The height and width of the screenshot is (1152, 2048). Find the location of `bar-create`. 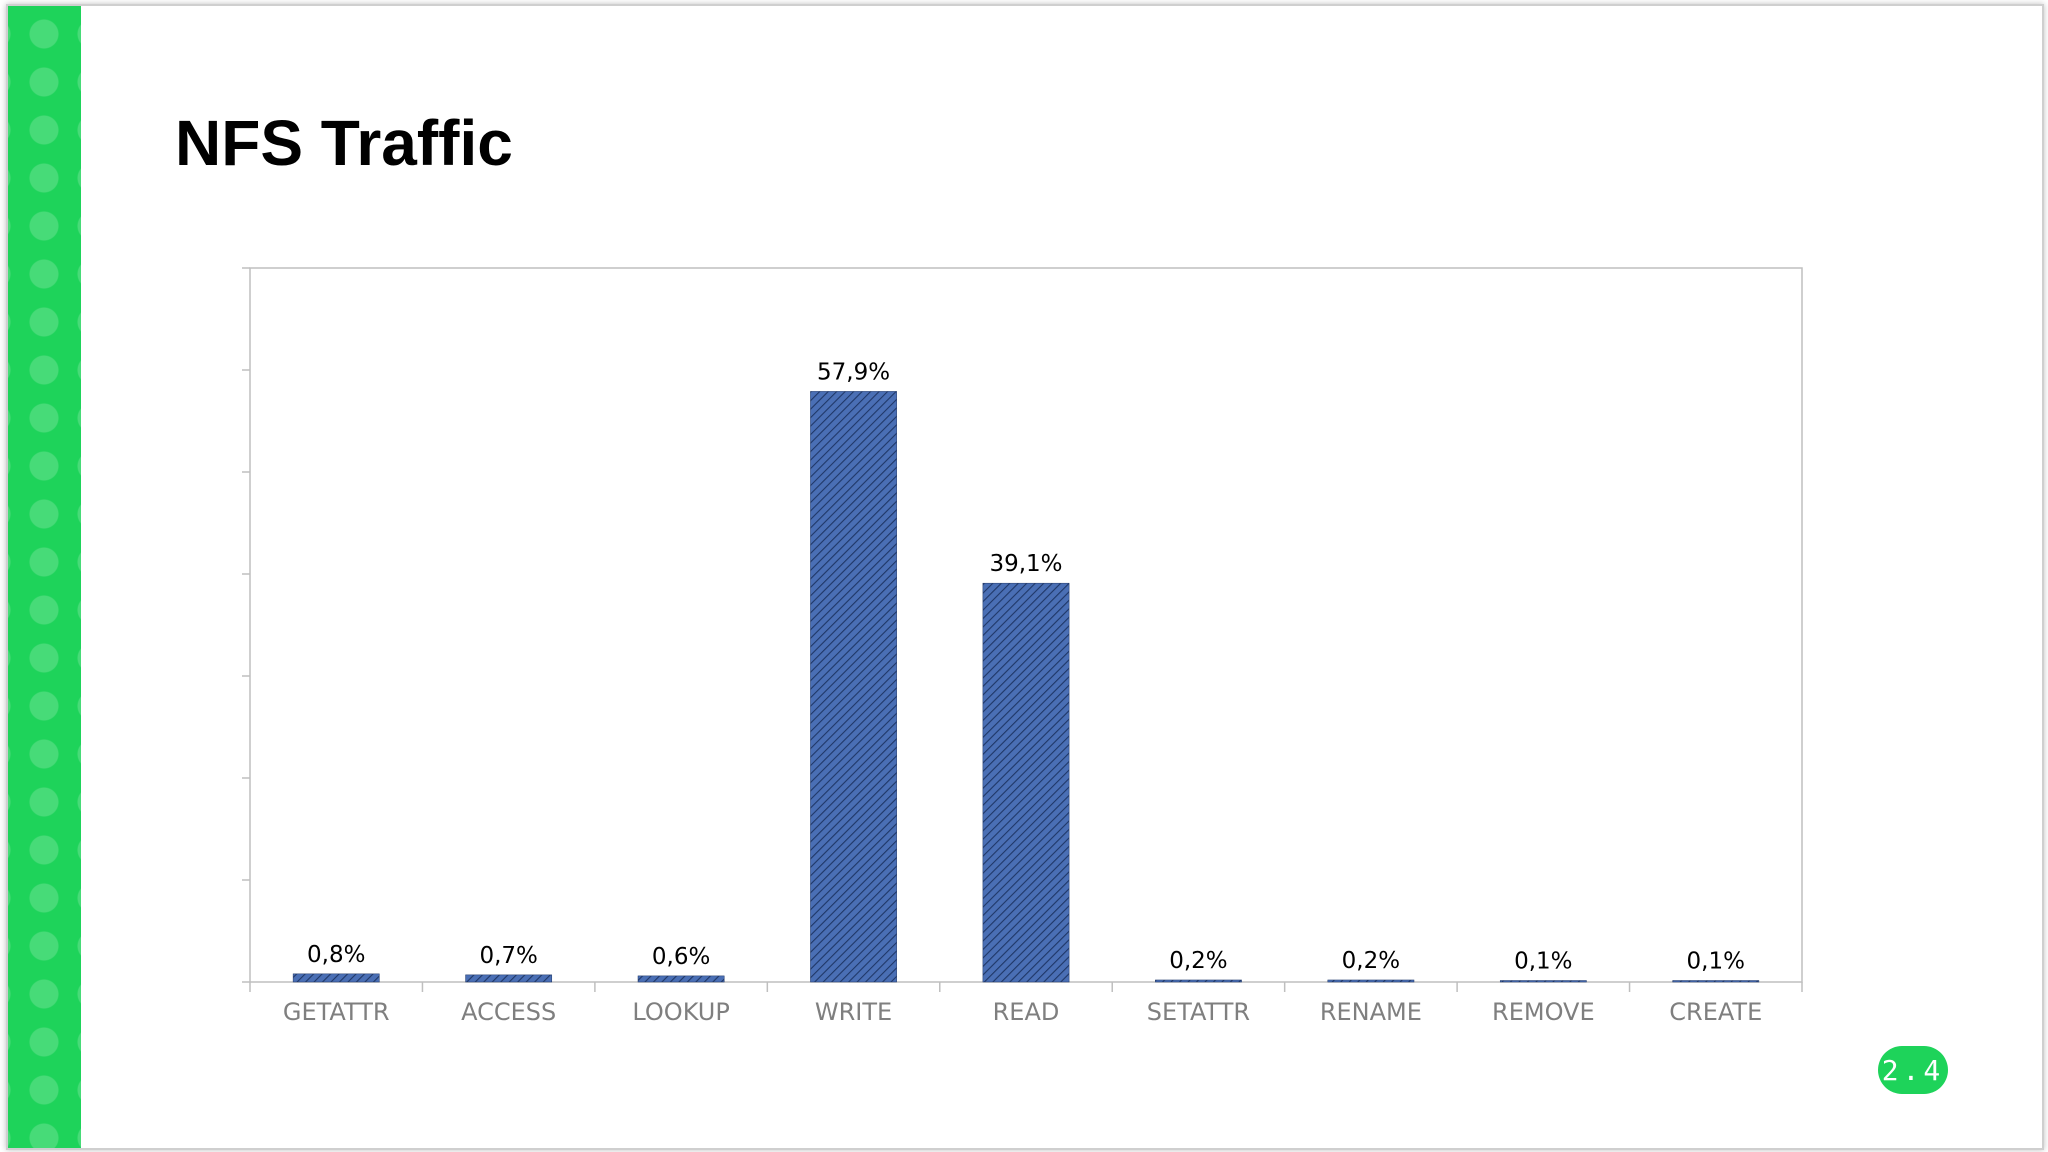

bar-create is located at coordinates (1716, 981).